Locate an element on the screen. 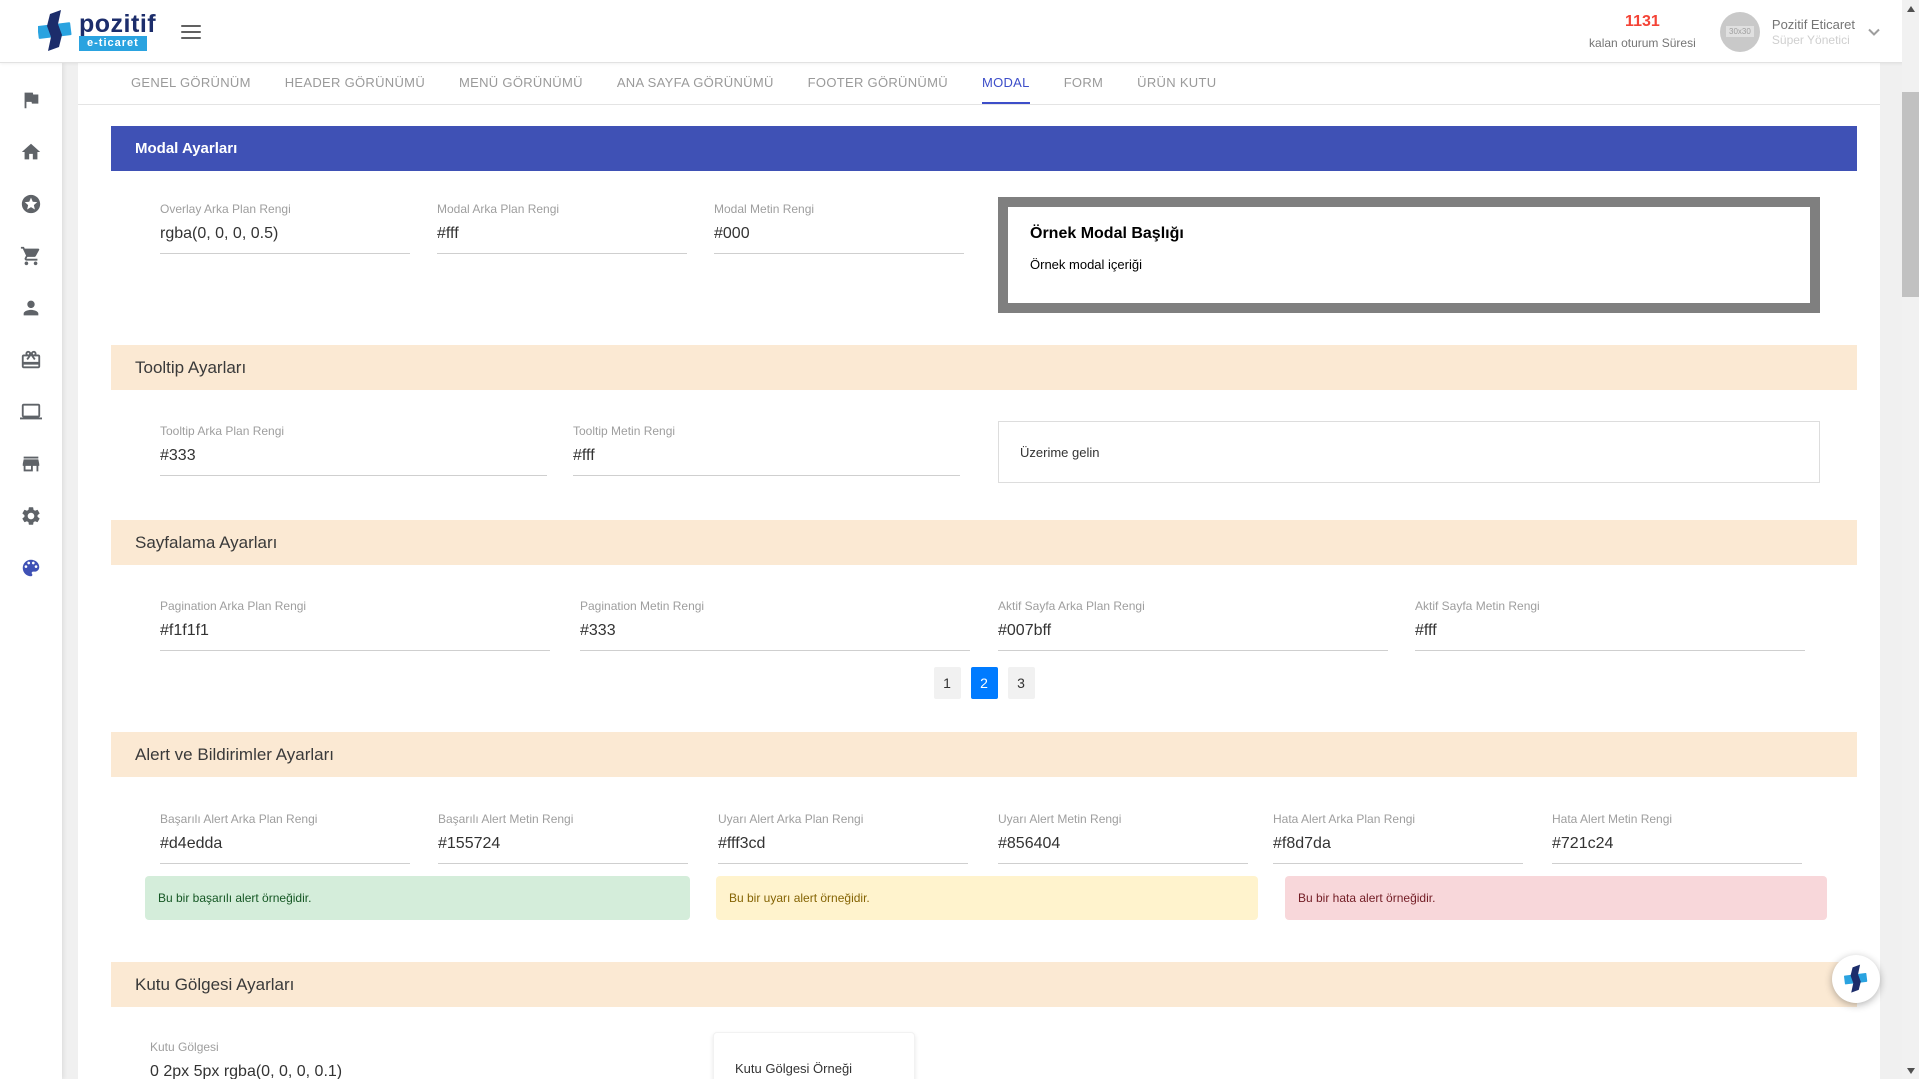  tab-ana-sayfa-gorunumu: ANA SAYFA GÖRÜNÜMÜ is located at coordinates (695, 82).